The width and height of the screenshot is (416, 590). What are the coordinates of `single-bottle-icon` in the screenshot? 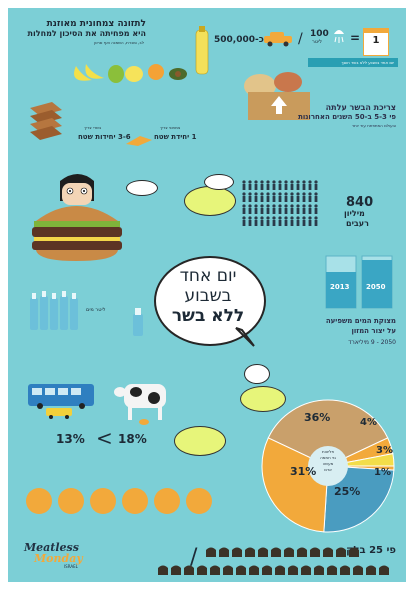 It's located at (138, 322).